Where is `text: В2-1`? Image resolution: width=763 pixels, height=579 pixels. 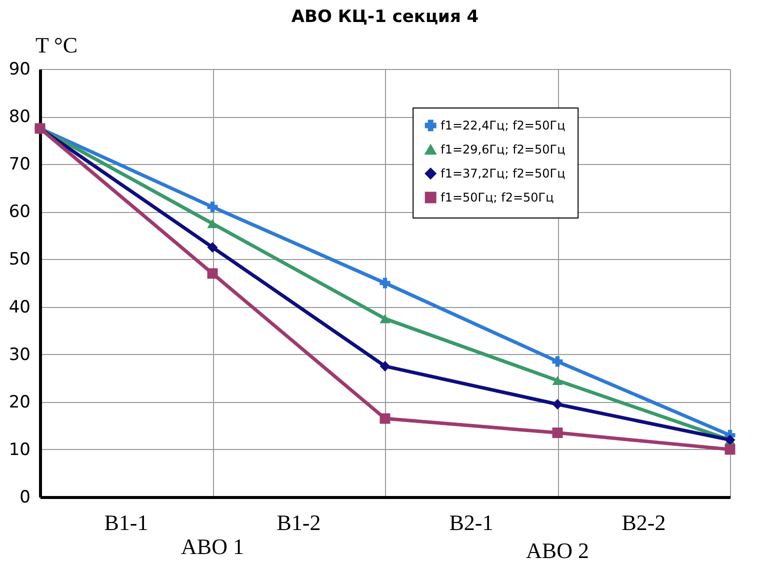
text: В2-1 is located at coordinates (471, 522).